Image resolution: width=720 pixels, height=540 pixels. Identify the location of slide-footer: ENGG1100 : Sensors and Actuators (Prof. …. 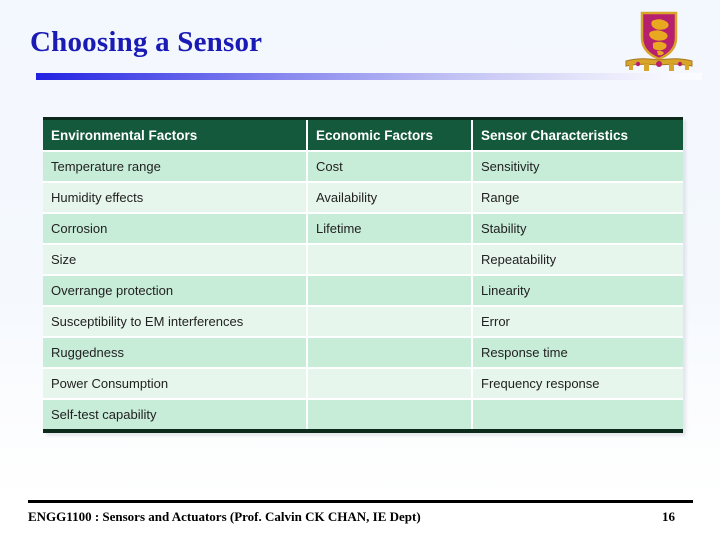
(360, 517).